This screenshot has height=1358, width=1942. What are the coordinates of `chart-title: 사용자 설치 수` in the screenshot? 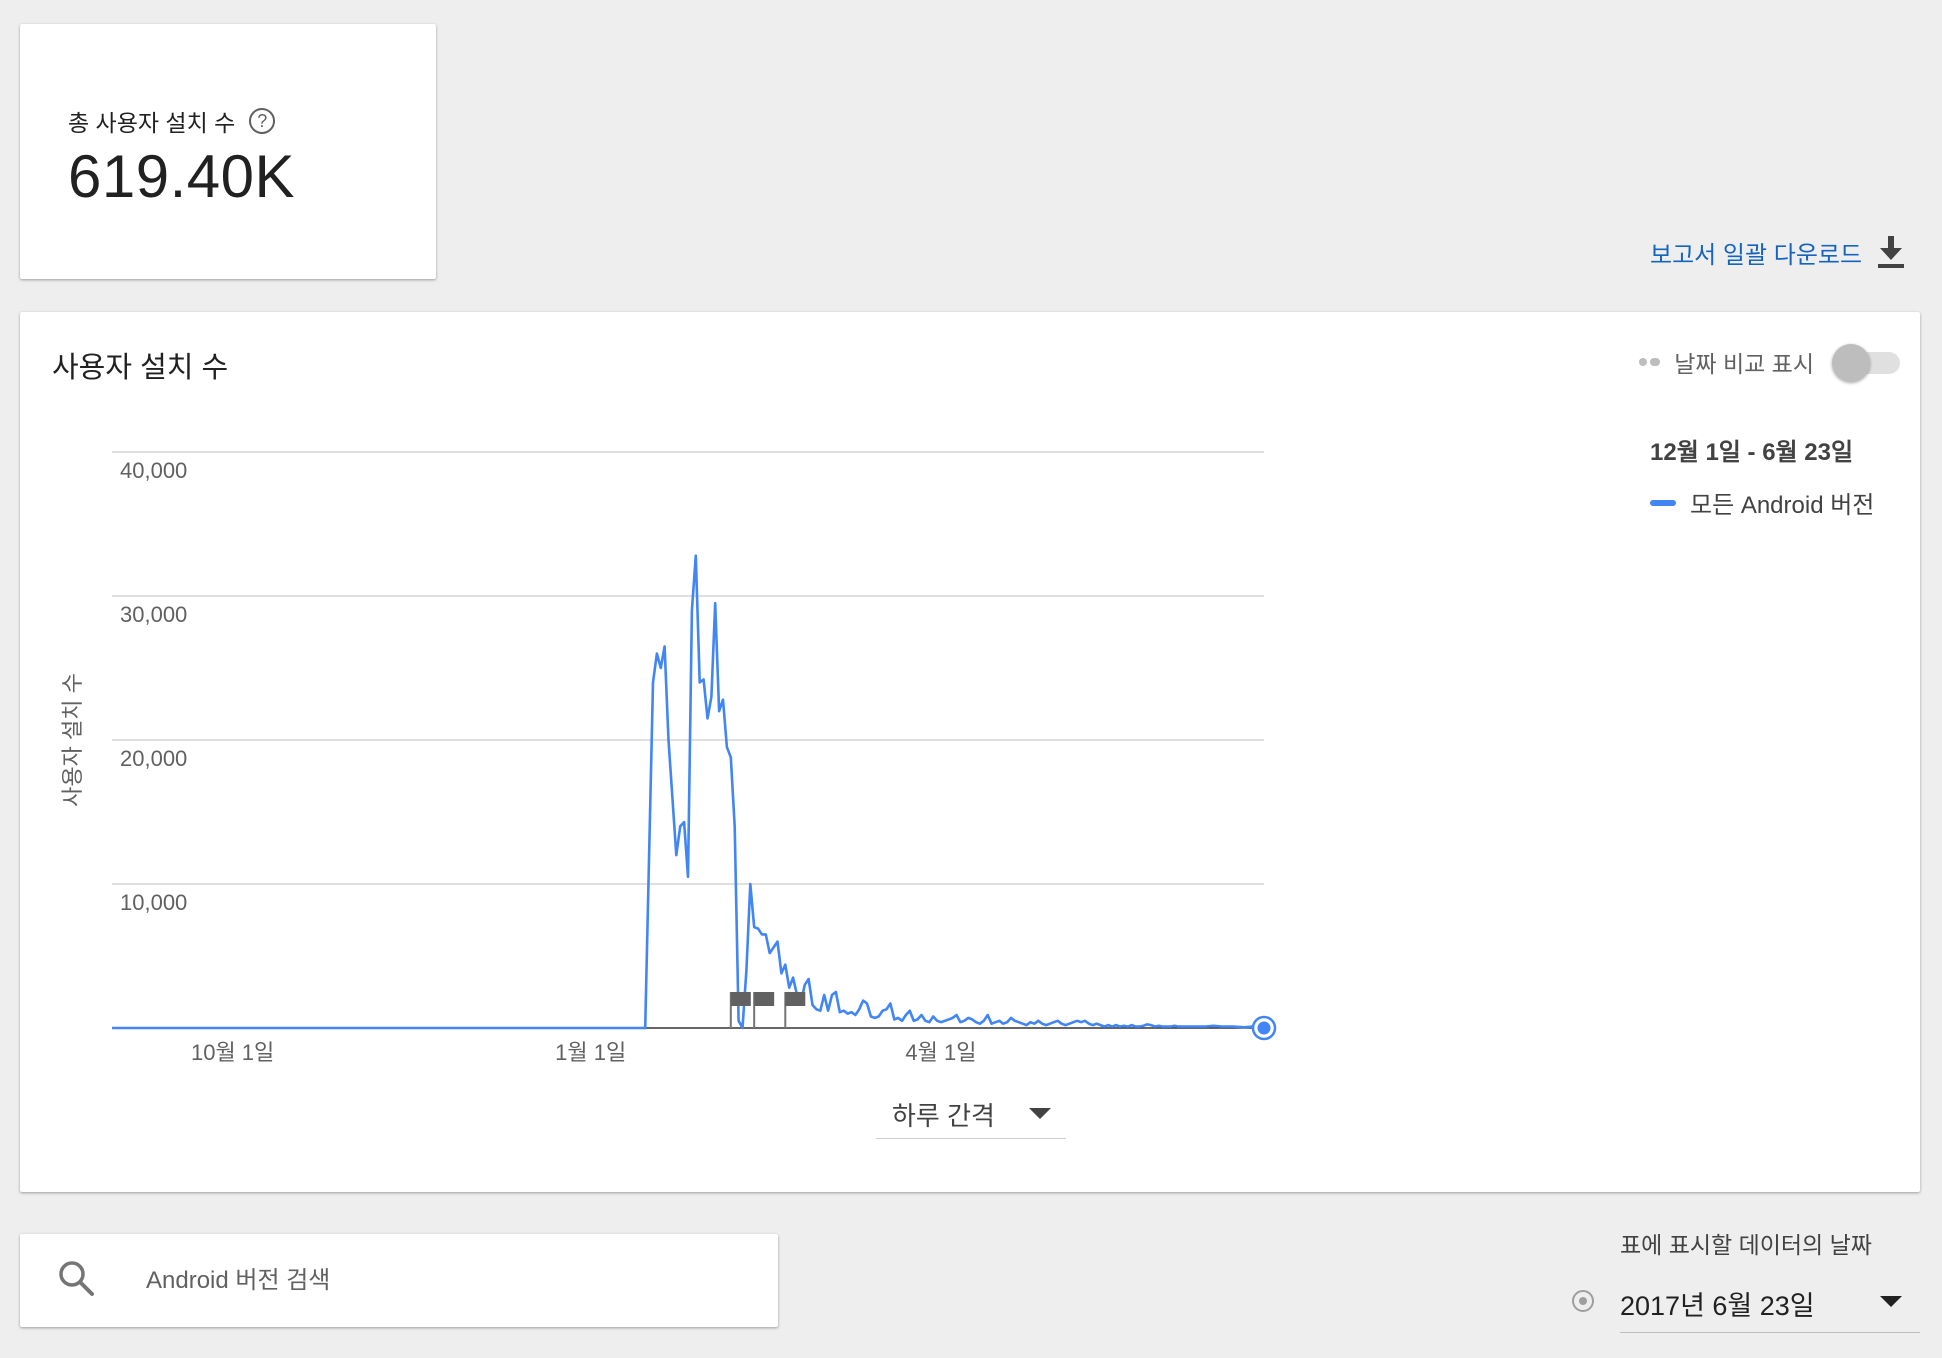 It's located at (140, 368).